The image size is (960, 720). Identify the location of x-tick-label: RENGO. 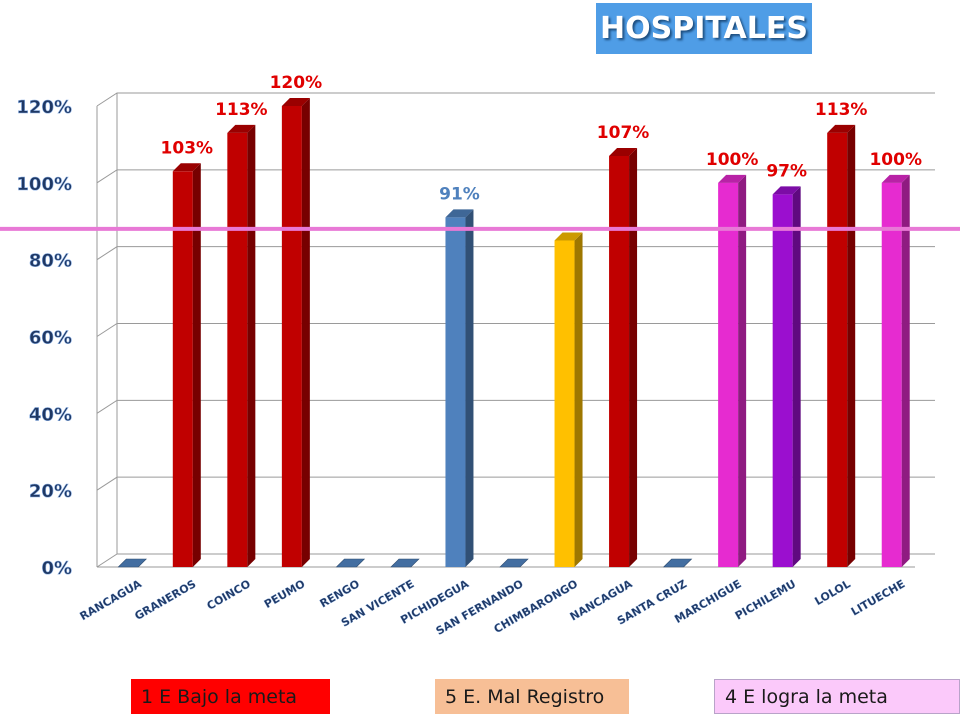
(340, 593).